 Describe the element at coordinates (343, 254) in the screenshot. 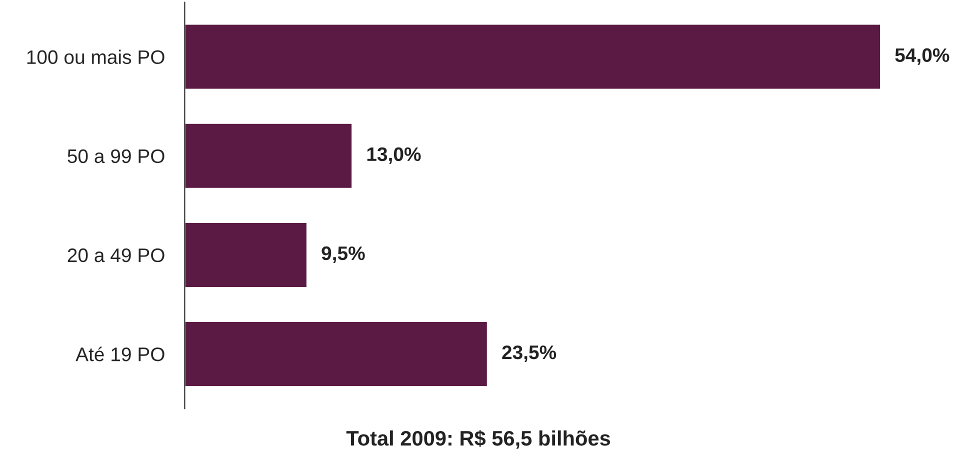

I see `data-label: 9,5%` at that location.